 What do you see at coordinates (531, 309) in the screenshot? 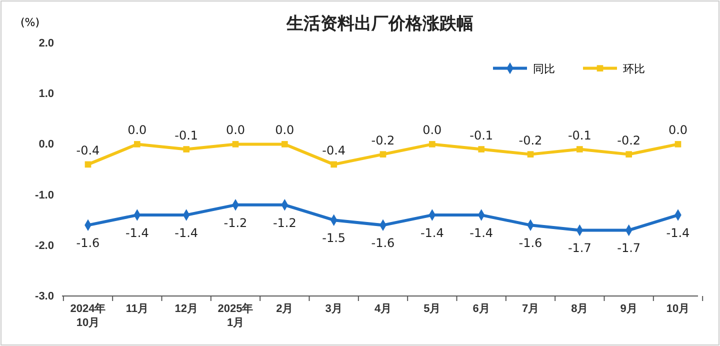
I see `x-tick-label: 7月` at bounding box center [531, 309].